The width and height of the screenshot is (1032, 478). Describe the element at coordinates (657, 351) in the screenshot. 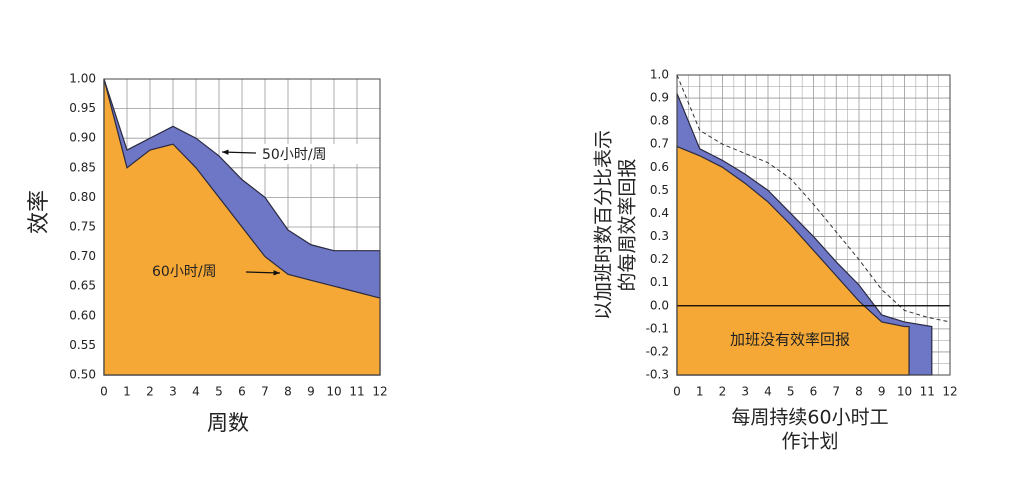

I see `y-tick-label: -0.2` at that location.